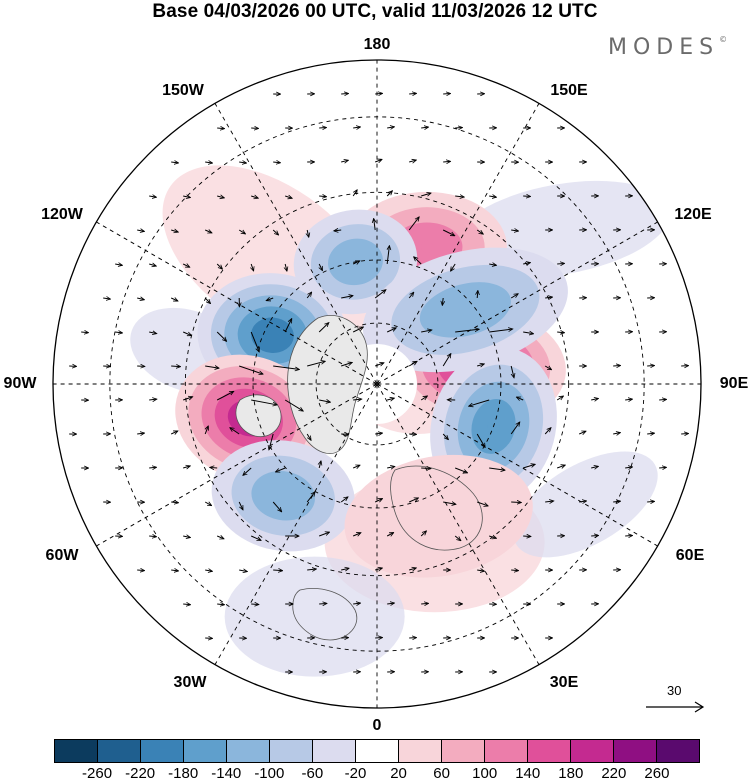  What do you see at coordinates (190, 682) in the screenshot?
I see `longitude-label-30w: 30W` at bounding box center [190, 682].